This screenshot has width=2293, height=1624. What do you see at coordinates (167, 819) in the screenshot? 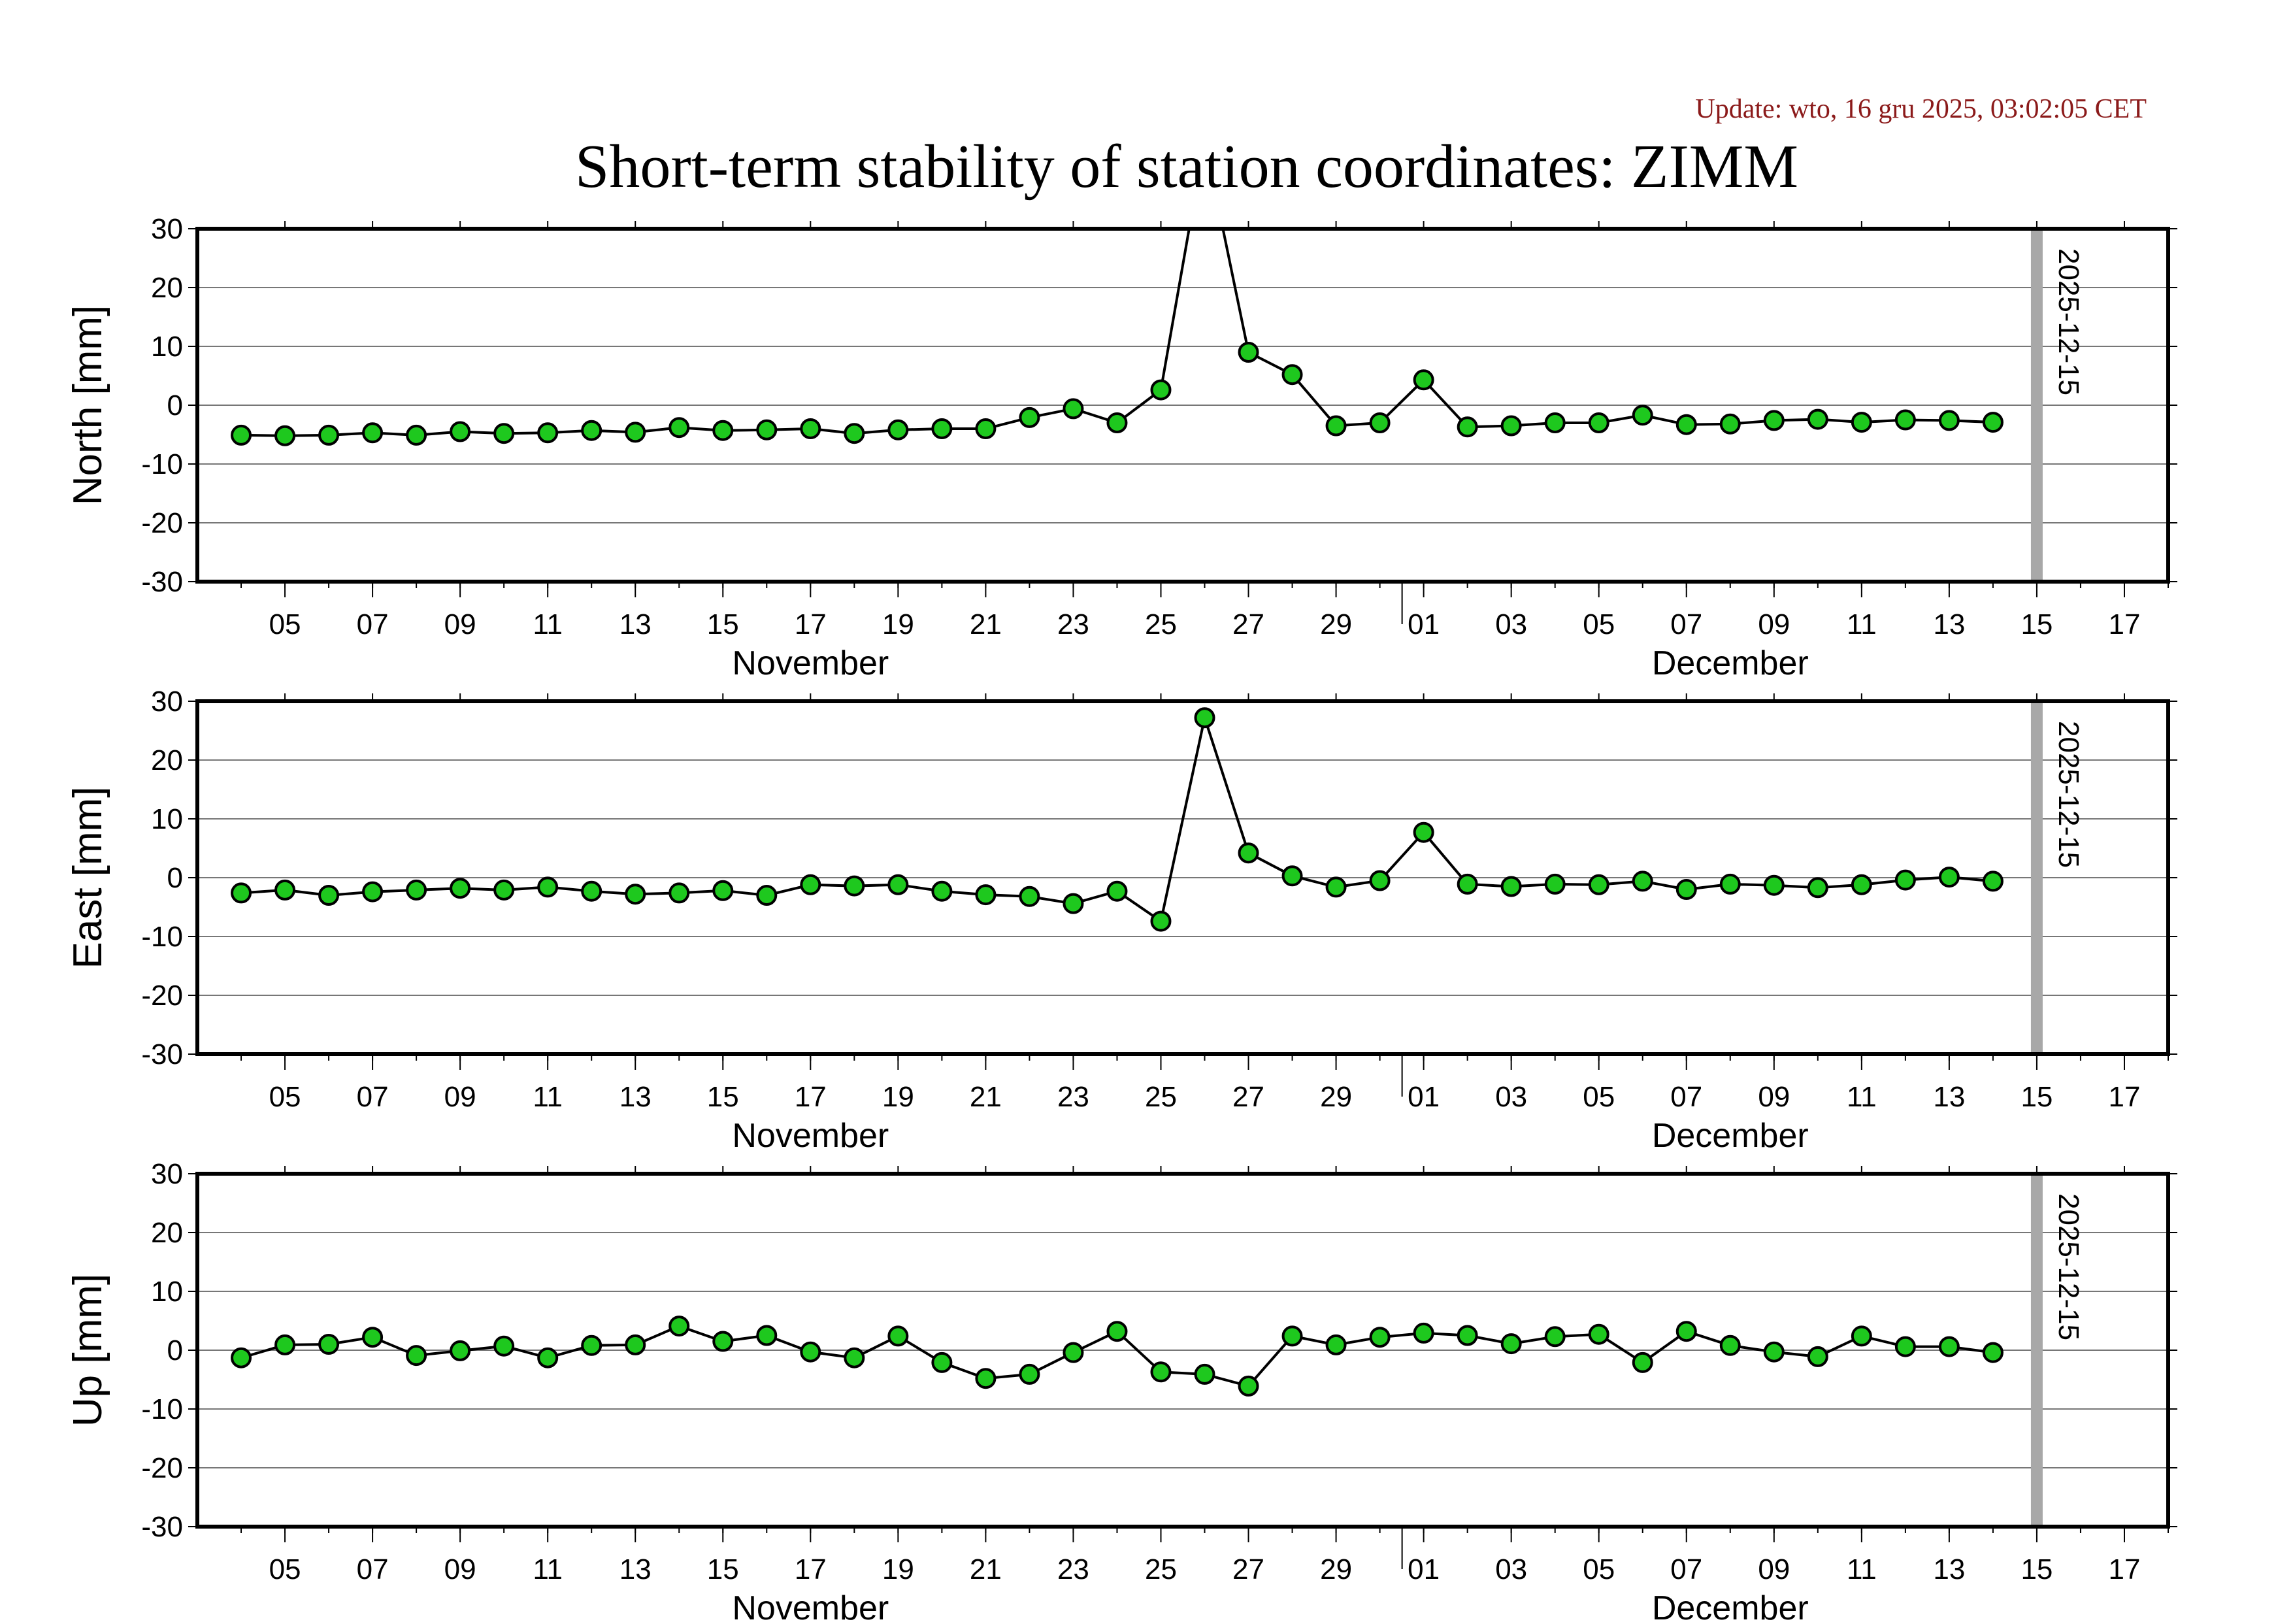
I see `y-tick-label: 10` at bounding box center [167, 819].